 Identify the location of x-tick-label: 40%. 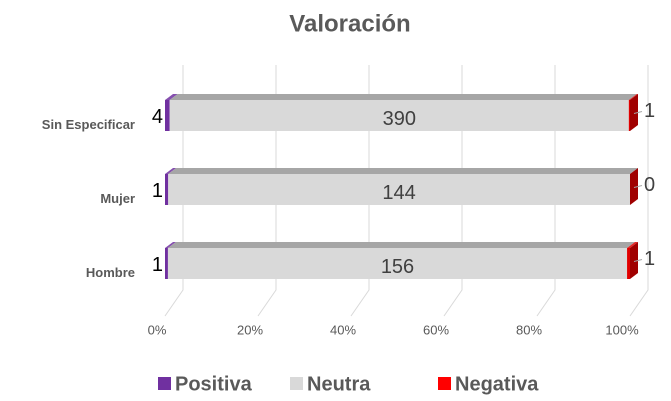
(343, 329).